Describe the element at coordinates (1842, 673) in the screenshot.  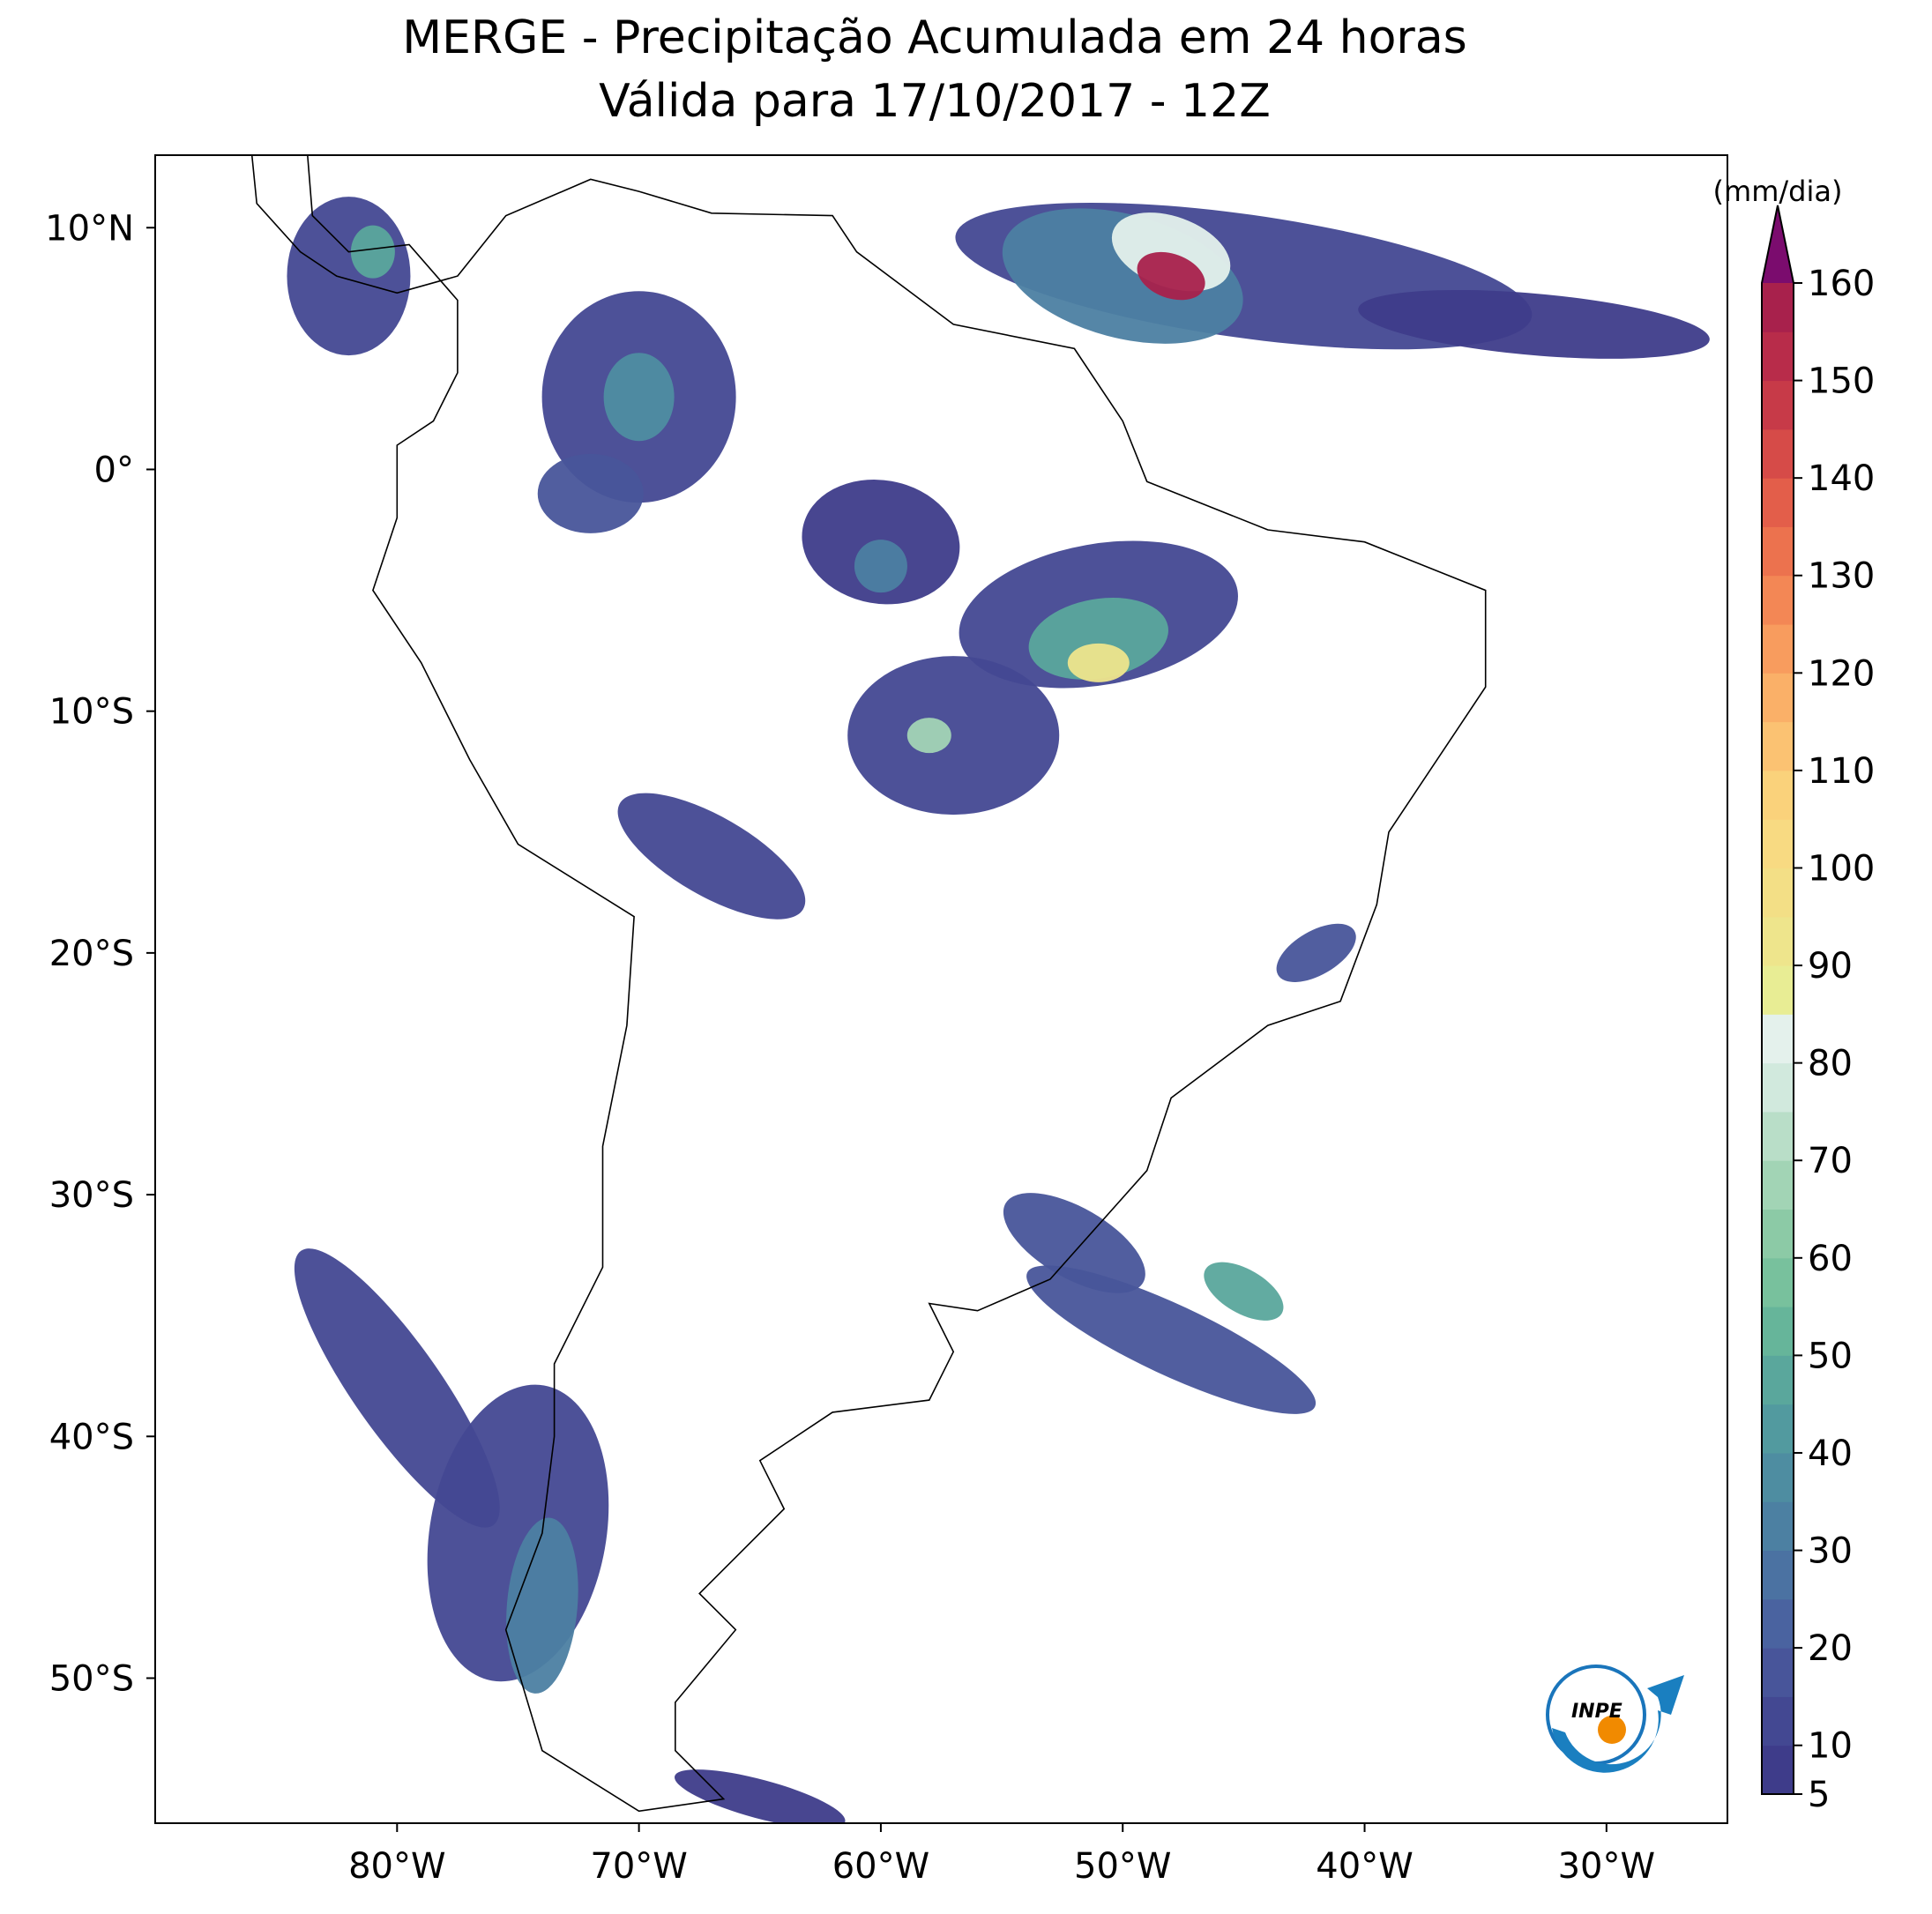
I see `colorbar-tick-label: 120` at that location.